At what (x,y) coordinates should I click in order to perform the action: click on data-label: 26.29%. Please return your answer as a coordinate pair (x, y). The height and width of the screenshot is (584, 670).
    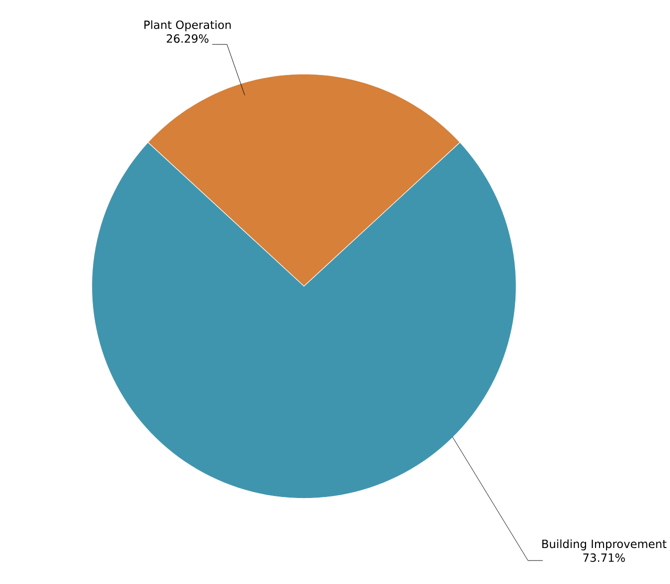
    Looking at the image, I should click on (187, 38).